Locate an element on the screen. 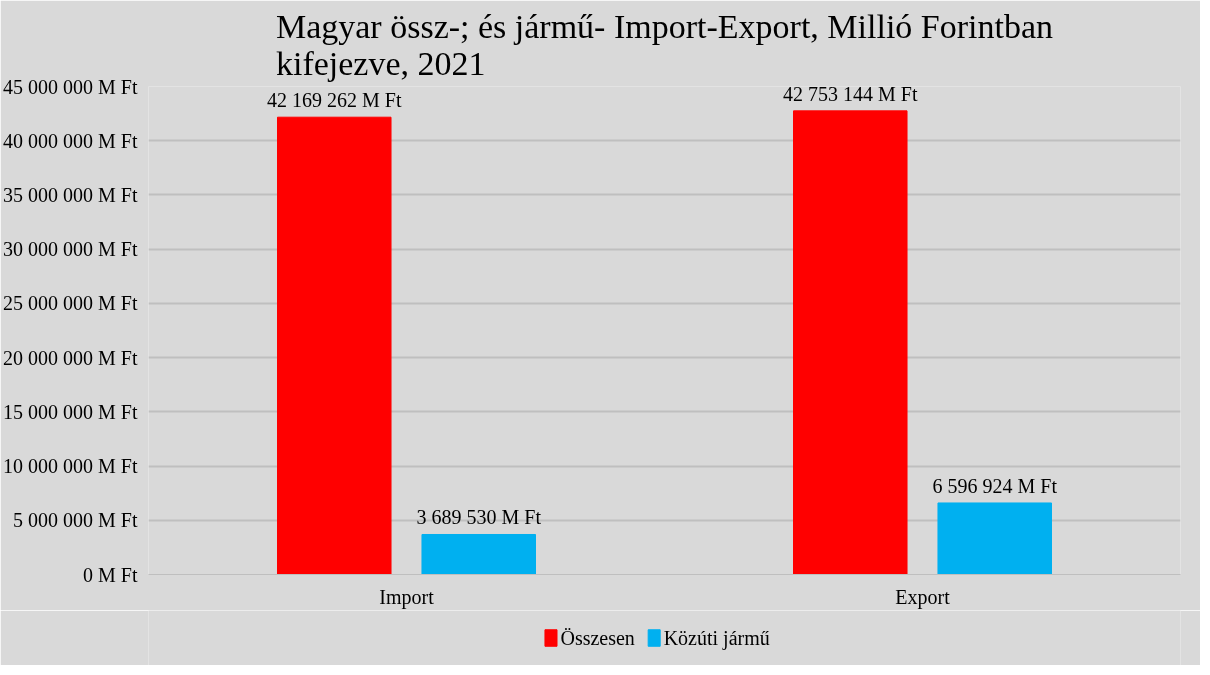 The width and height of the screenshot is (1210, 675). x-tick-label: Export is located at coordinates (923, 597).